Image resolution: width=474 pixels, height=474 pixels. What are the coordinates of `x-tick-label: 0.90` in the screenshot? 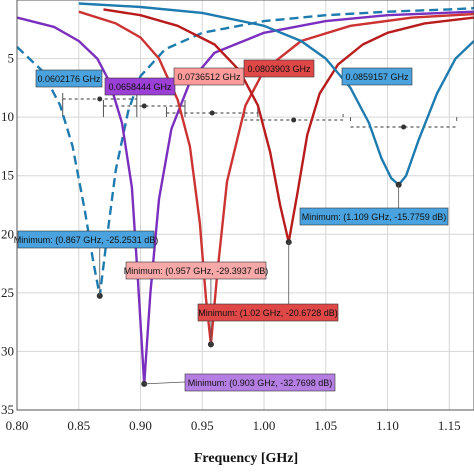 It's located at (140, 425).